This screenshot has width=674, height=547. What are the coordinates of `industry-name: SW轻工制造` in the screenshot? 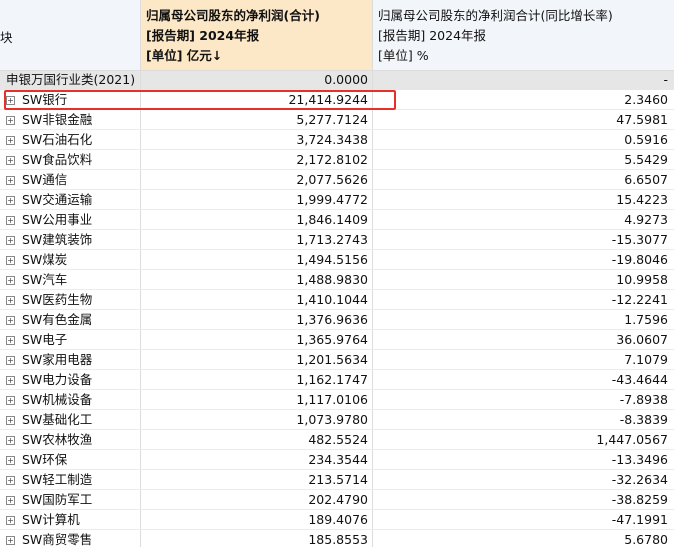 It's located at (57, 479).